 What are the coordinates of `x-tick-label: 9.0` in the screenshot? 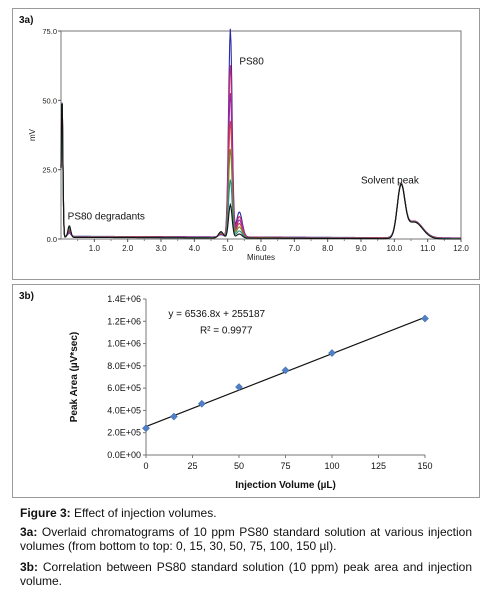 It's located at (361, 248).